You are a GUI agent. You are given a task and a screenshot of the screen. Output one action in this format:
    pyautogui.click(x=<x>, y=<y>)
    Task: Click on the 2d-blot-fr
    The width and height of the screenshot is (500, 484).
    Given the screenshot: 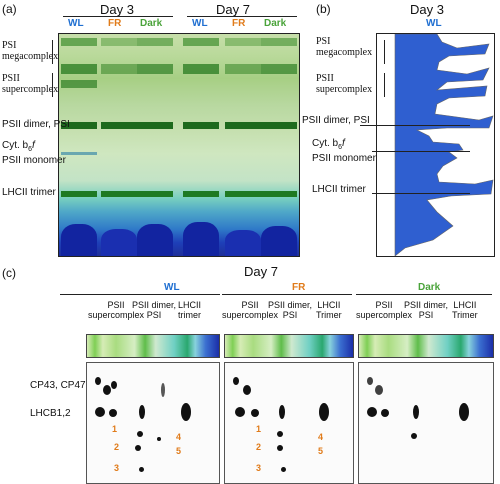 What is the action you would take?
    pyautogui.click(x=289, y=423)
    